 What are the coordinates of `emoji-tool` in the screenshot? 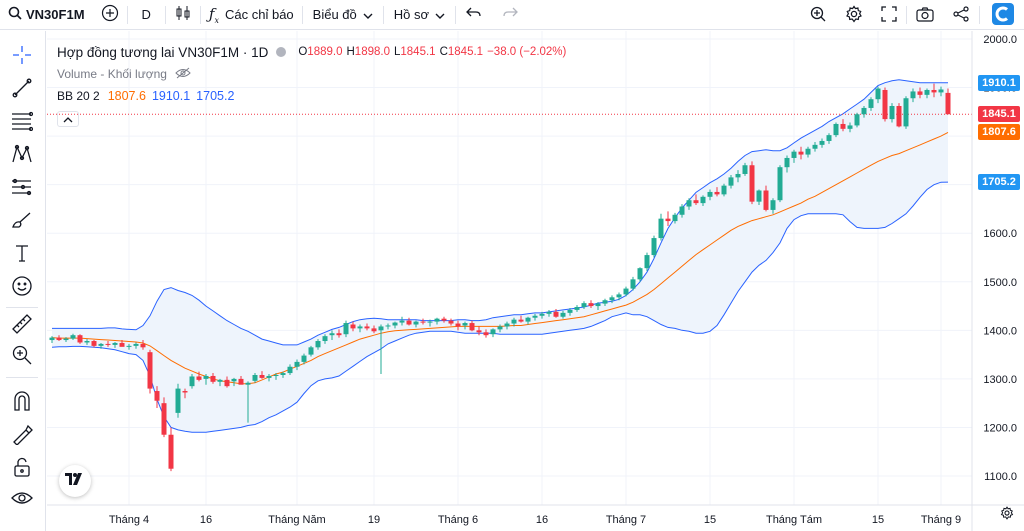 It's located at (22, 288).